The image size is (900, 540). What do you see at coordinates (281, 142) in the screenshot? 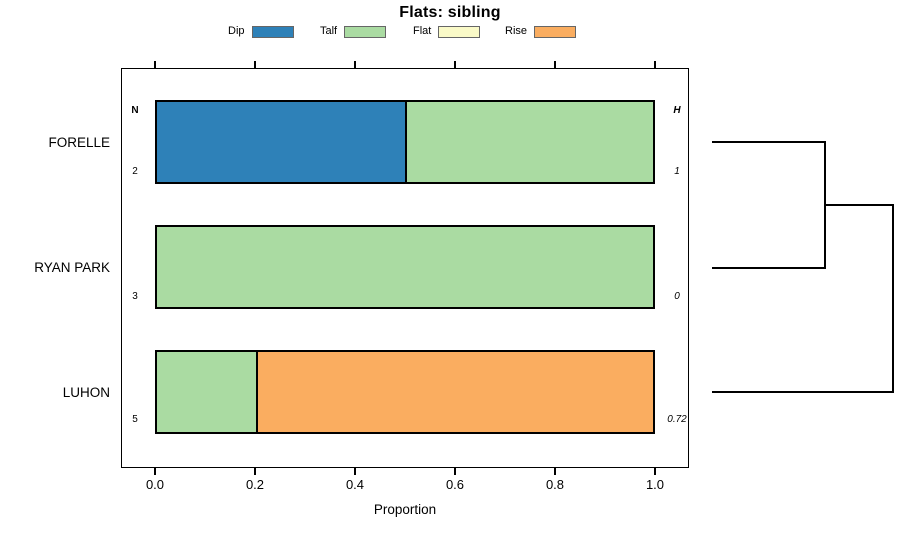
I see `bar-segment-dip` at bounding box center [281, 142].